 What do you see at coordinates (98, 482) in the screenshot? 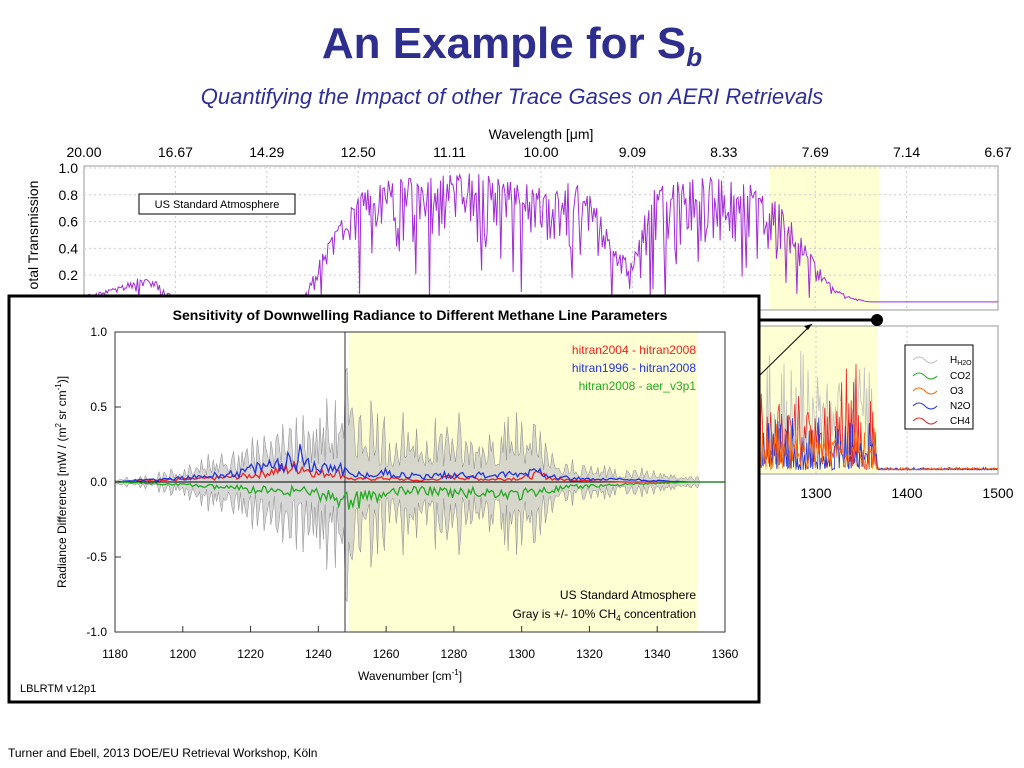
I see `inset-ytick-2: 0.0` at bounding box center [98, 482].